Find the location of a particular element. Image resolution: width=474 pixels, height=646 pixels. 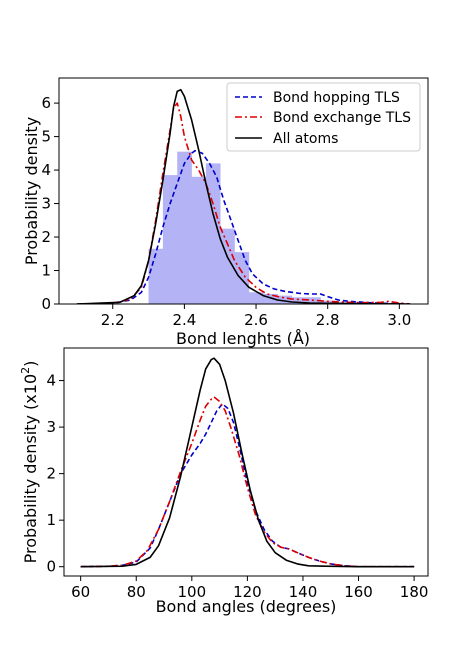

x-tick-label-3: 120 is located at coordinates (247, 592).